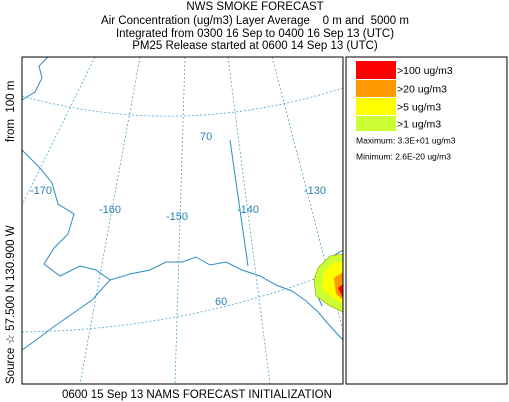 The image size is (509, 402). Describe the element at coordinates (254, 7) in the screenshot. I see `title: NWS SMOKE FORECAST` at that location.